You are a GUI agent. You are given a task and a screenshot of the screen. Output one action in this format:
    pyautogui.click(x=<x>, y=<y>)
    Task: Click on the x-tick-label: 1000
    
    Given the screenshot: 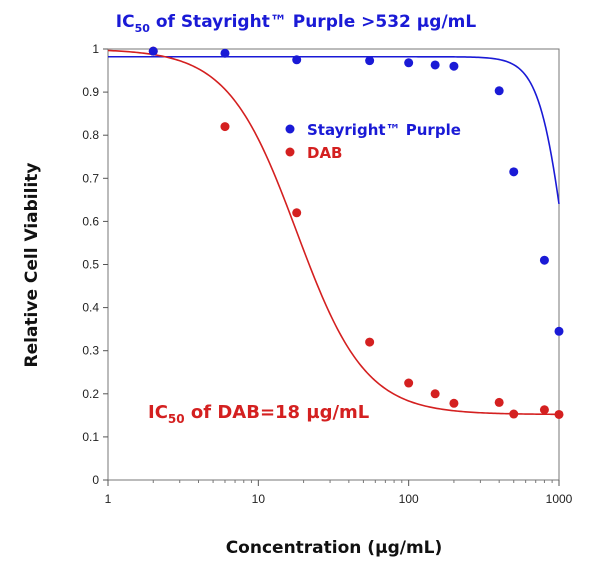 What is the action you would take?
    pyautogui.click(x=559, y=499)
    